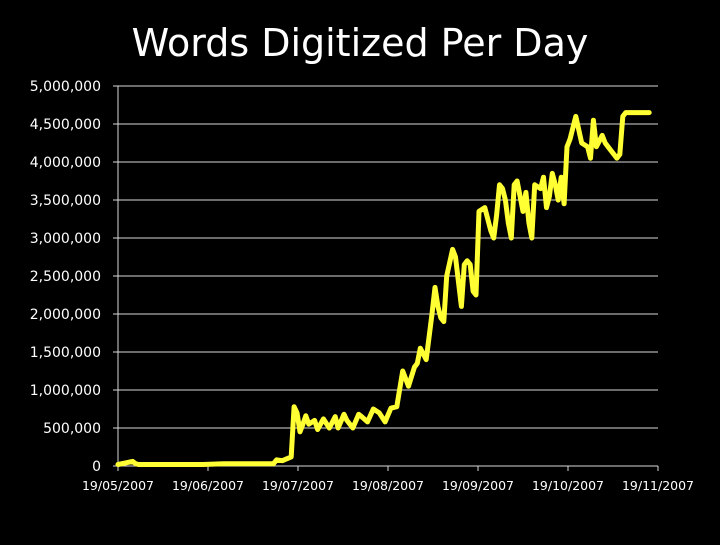 This screenshot has height=545, width=720. I want to click on x-tick-label: 19/09/2007, so click(478, 485).